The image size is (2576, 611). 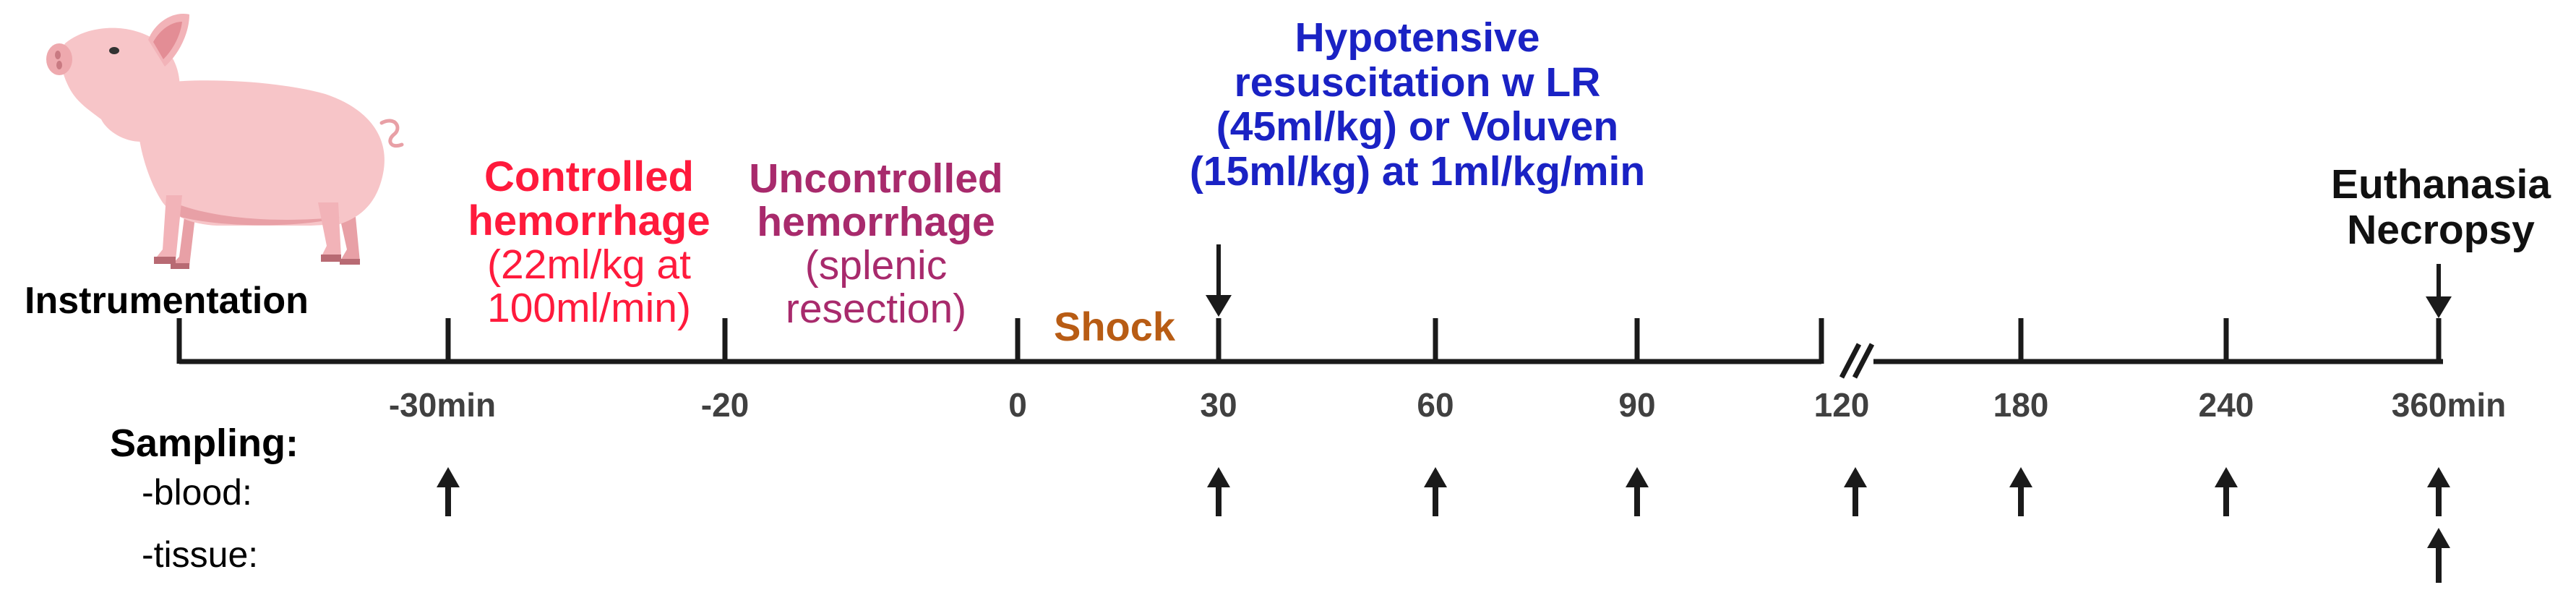 I want to click on pig-tail, so click(x=392, y=134).